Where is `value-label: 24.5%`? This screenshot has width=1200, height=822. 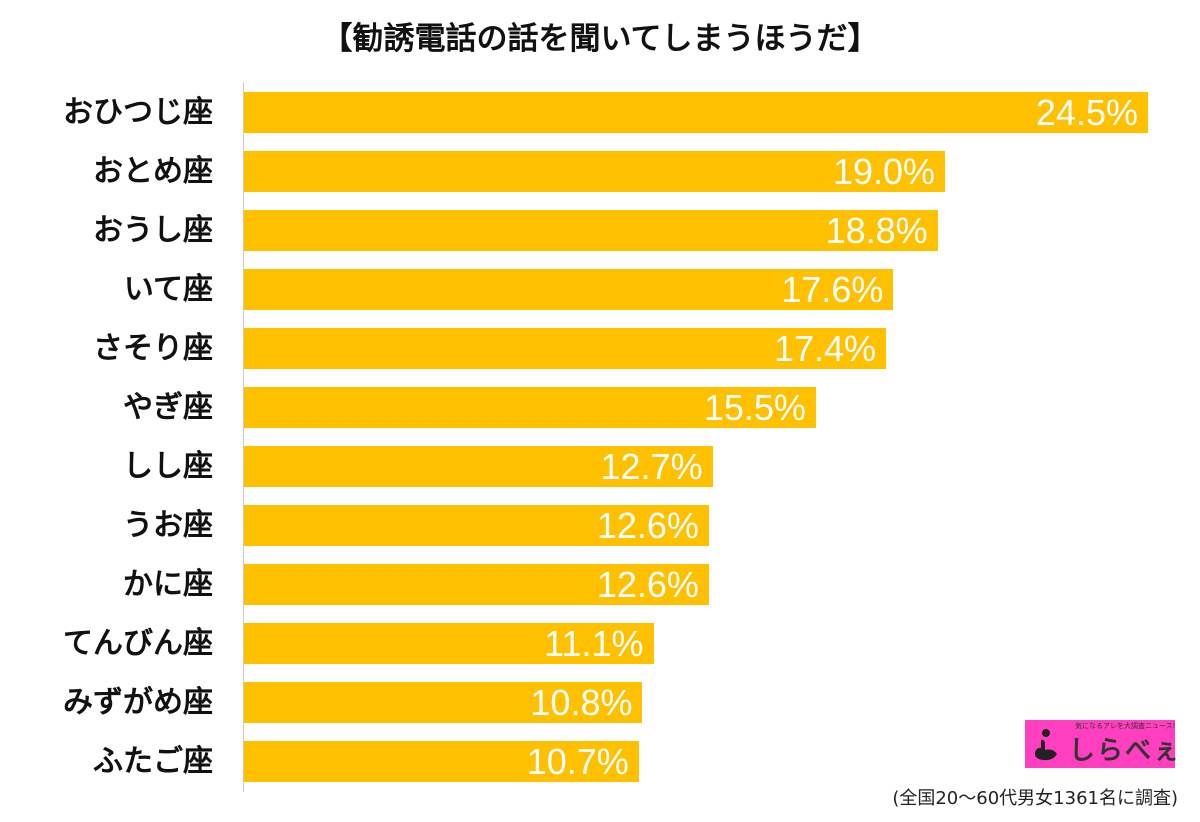
value-label: 24.5% is located at coordinates (1086, 112).